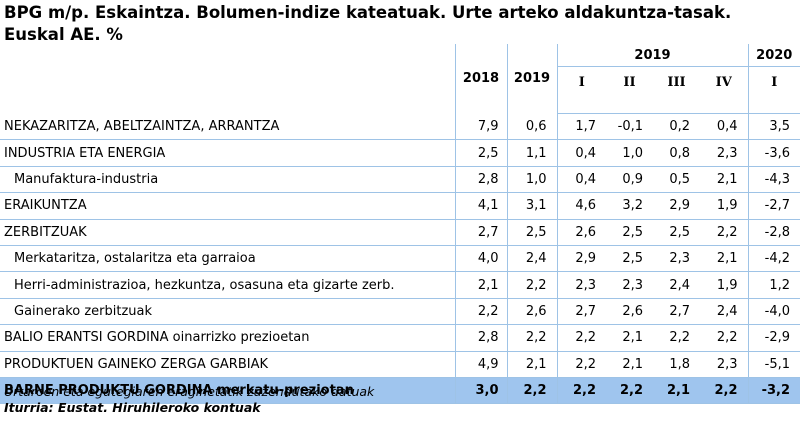 The height and width of the screenshot is (431, 800). I want to click on value-2018: 2,7, so click(480, 232).